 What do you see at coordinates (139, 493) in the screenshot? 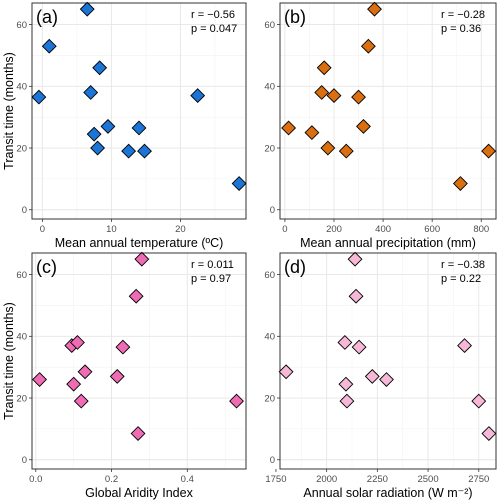
I see `x-axis-title: Global Aridity Index` at bounding box center [139, 493].